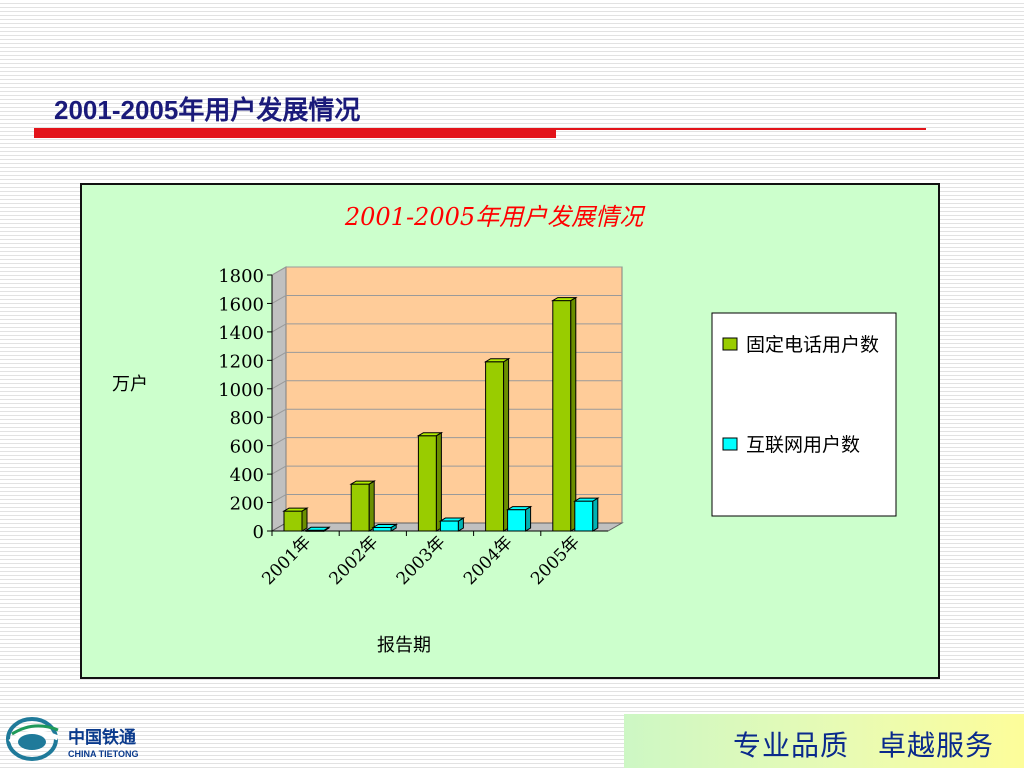 The width and height of the screenshot is (1024, 768). What do you see at coordinates (247, 447) in the screenshot?
I see `y-tick-label: 600` at bounding box center [247, 447].